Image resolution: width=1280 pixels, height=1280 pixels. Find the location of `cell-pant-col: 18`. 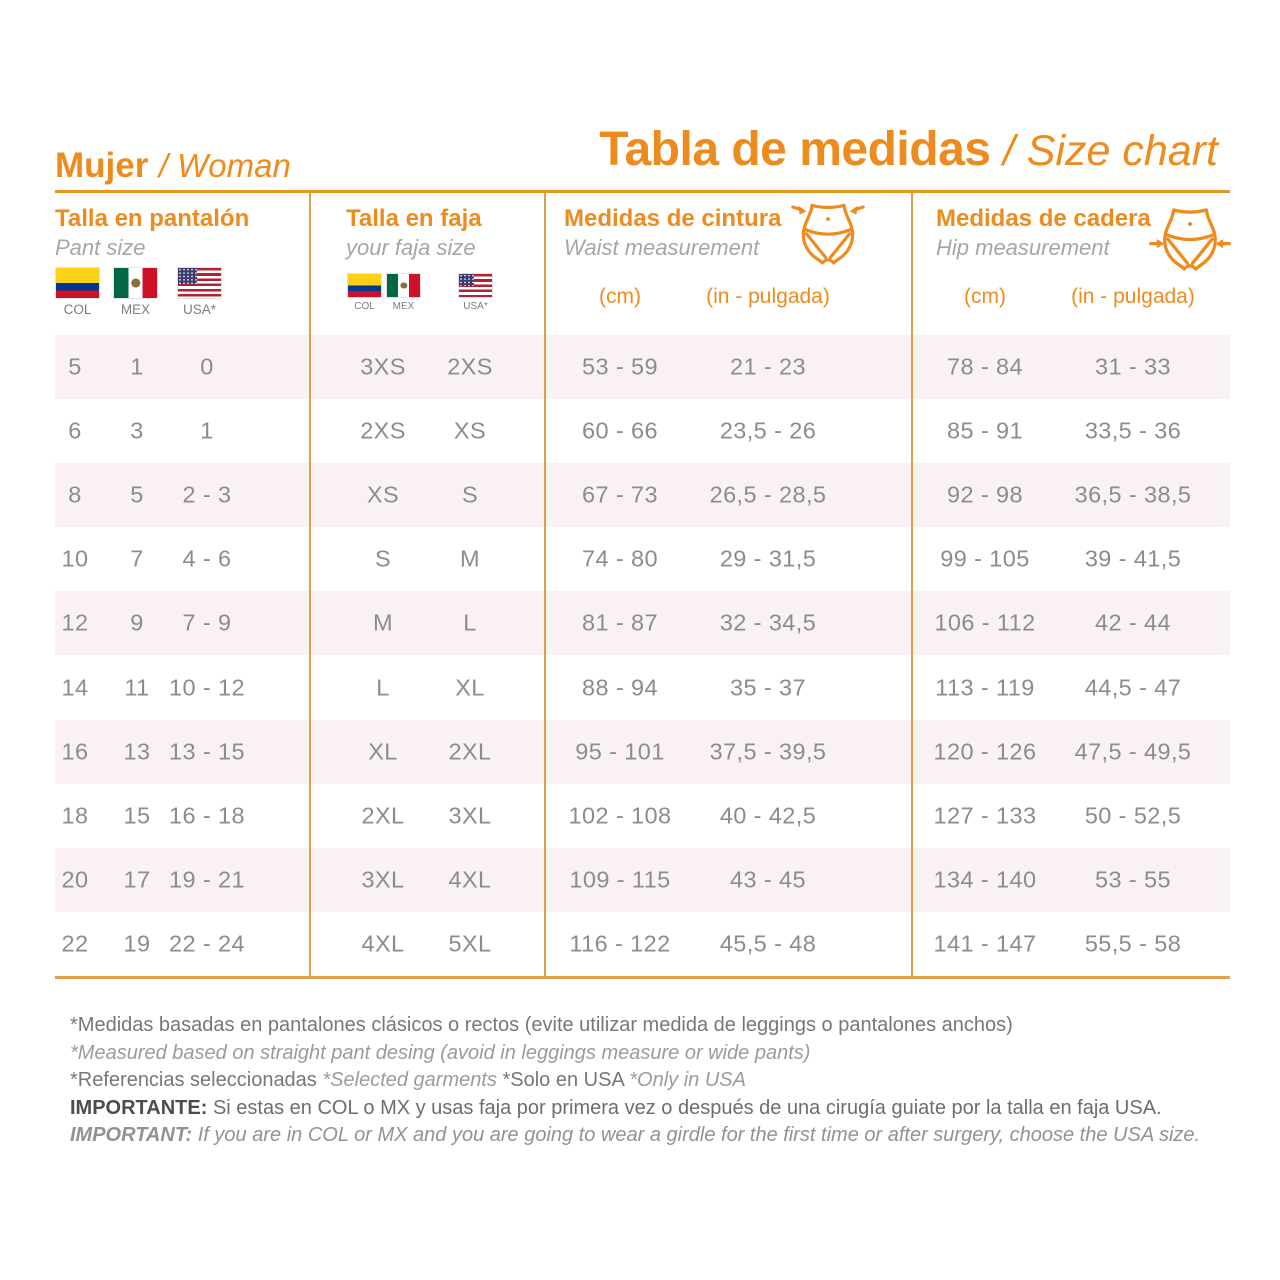

cell-pant-col: 18 is located at coordinates (75, 815).